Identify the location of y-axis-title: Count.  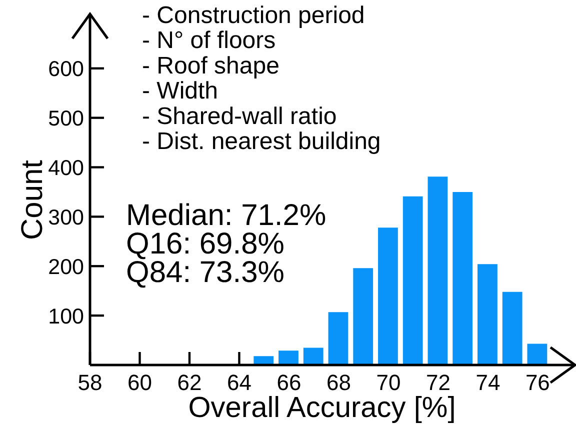
(32, 199).